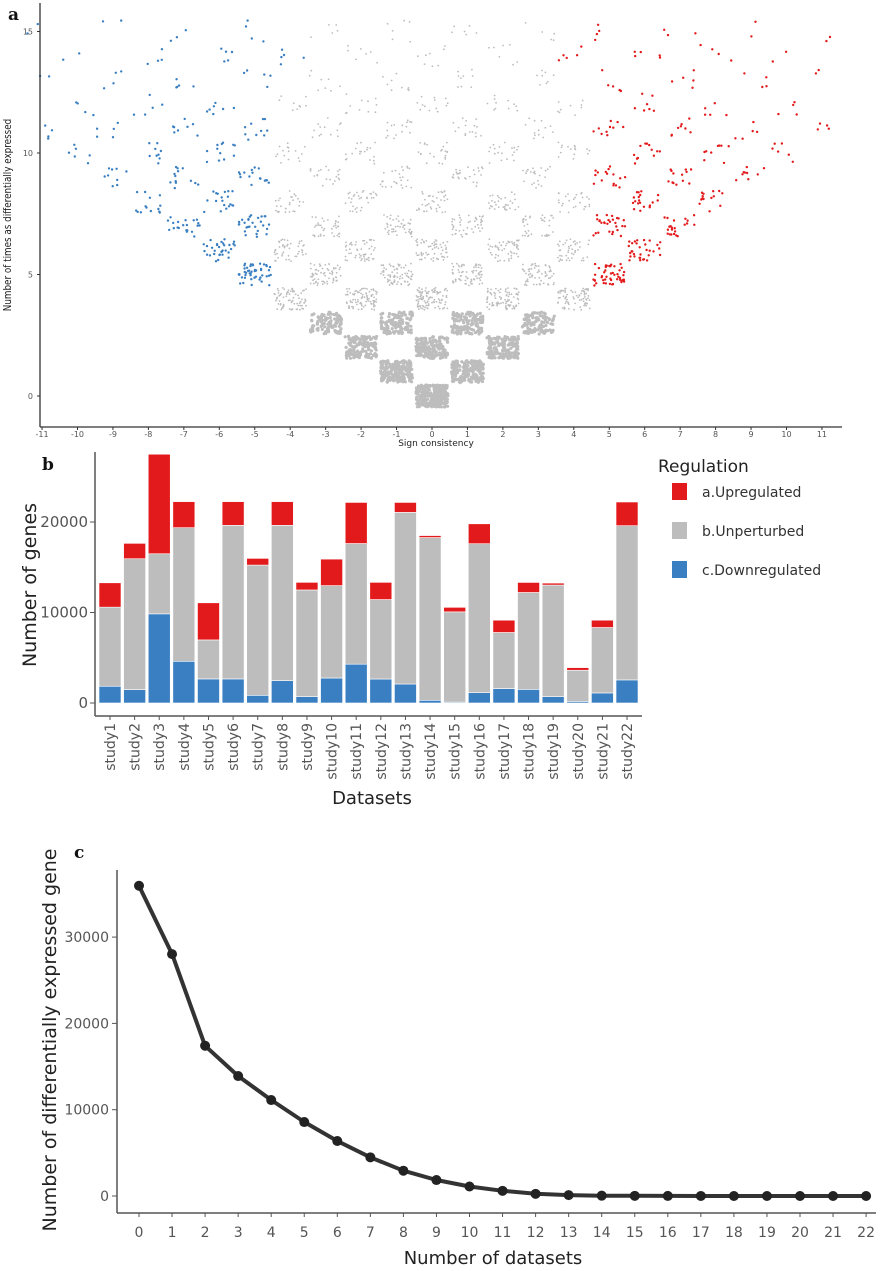 Image resolution: width=886 pixels, height=1271 pixels. Describe the element at coordinates (703, 467) in the screenshot. I see `legend-title: Regulation` at that location.